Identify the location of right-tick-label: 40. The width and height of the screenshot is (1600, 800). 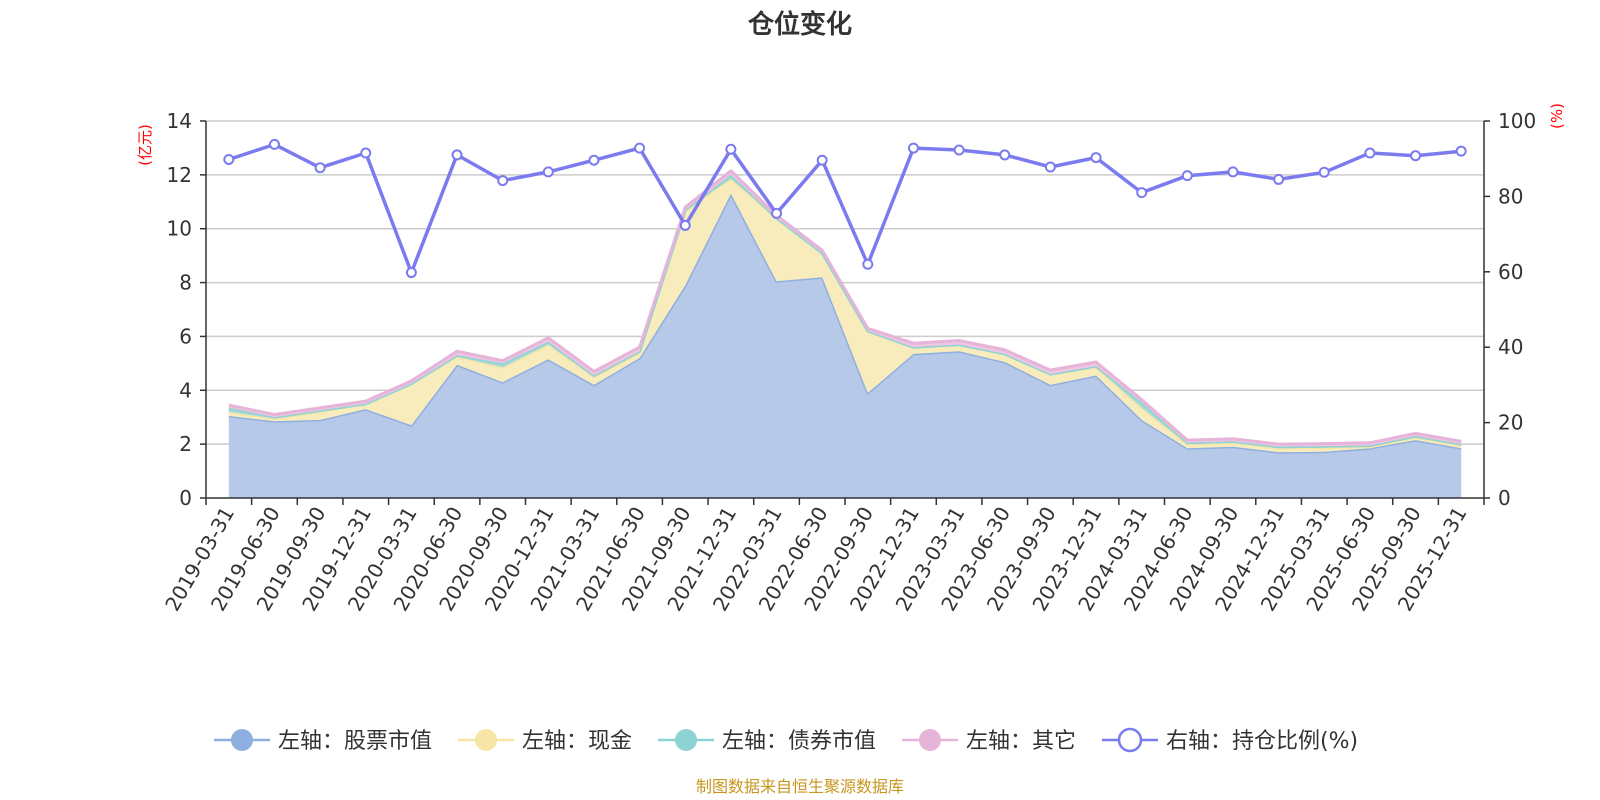
(1510, 347).